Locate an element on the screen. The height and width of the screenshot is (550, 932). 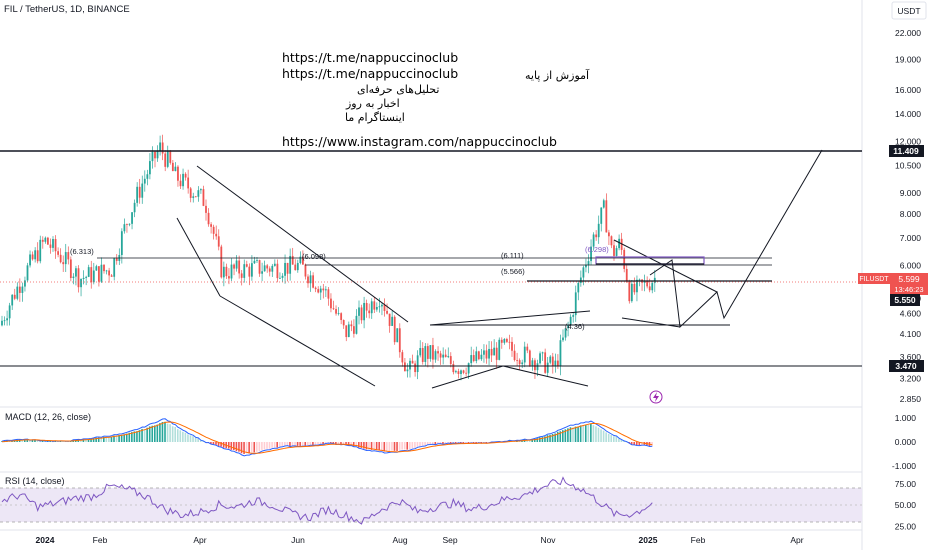
price-tick-label: 3.200 is located at coordinates (911, 378).